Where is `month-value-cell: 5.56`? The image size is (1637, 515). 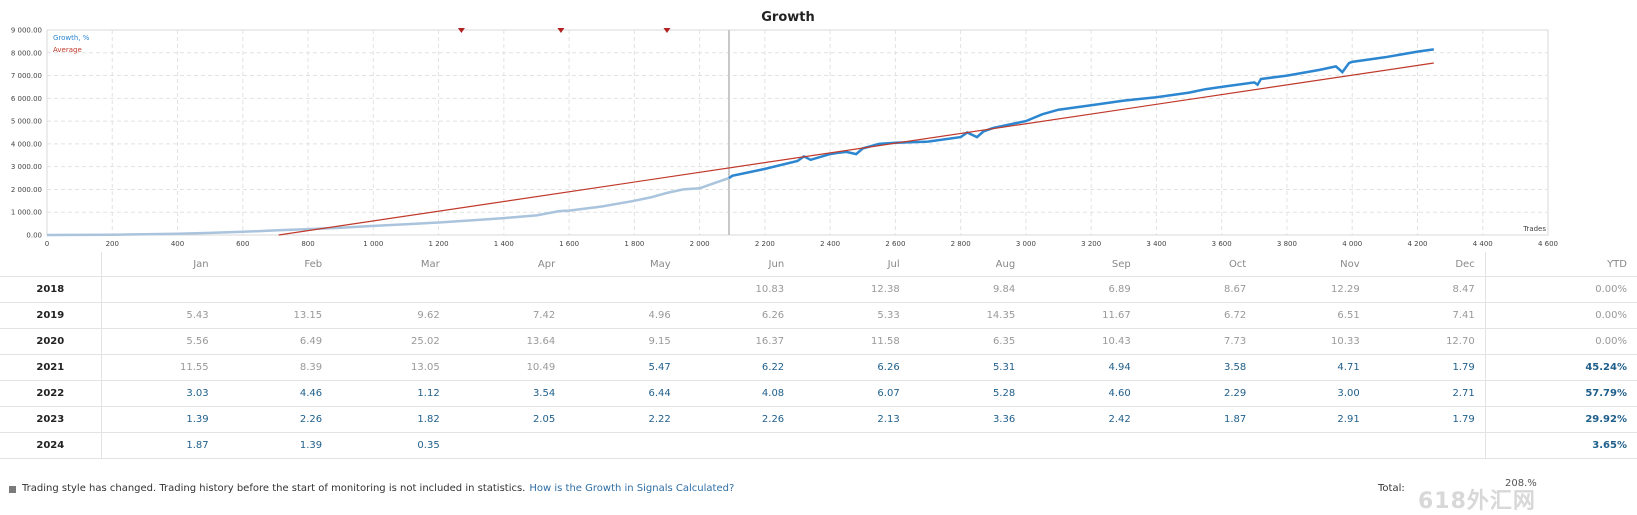
month-value-cell: 5.56 is located at coordinates (160, 341).